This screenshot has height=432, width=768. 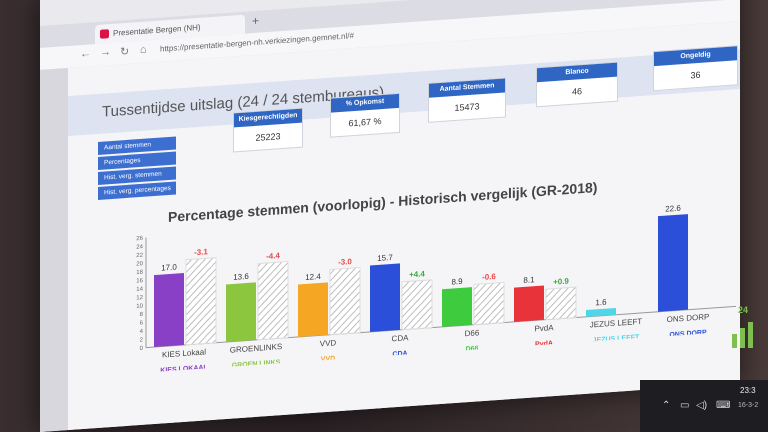 I want to click on card-label: Blanco, so click(x=577, y=72).